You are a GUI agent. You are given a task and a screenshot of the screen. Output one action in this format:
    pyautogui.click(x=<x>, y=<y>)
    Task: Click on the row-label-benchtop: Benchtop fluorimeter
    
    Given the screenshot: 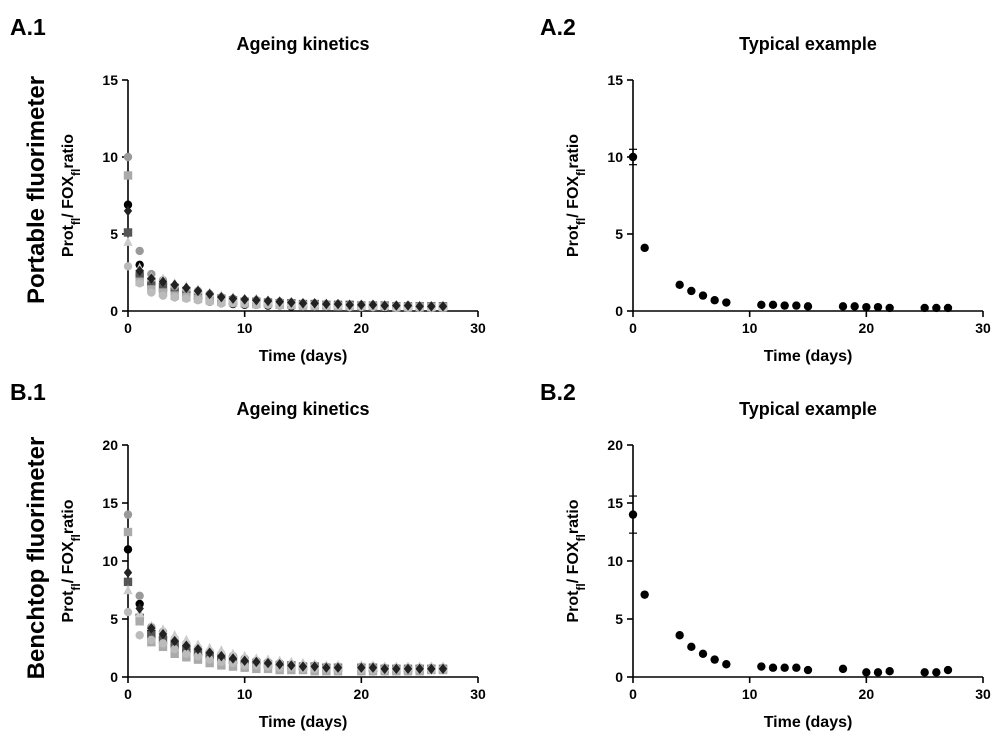 What is the action you would take?
    pyautogui.click(x=36, y=558)
    